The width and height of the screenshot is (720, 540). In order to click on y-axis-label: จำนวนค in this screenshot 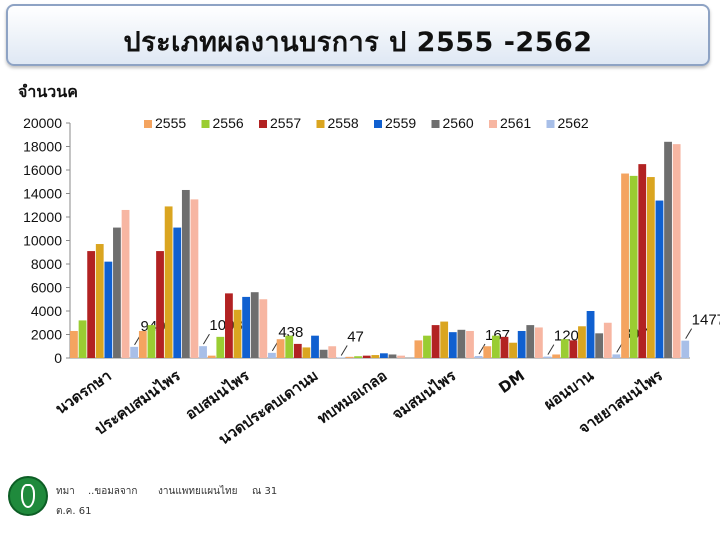, I will do `click(48, 91)`.